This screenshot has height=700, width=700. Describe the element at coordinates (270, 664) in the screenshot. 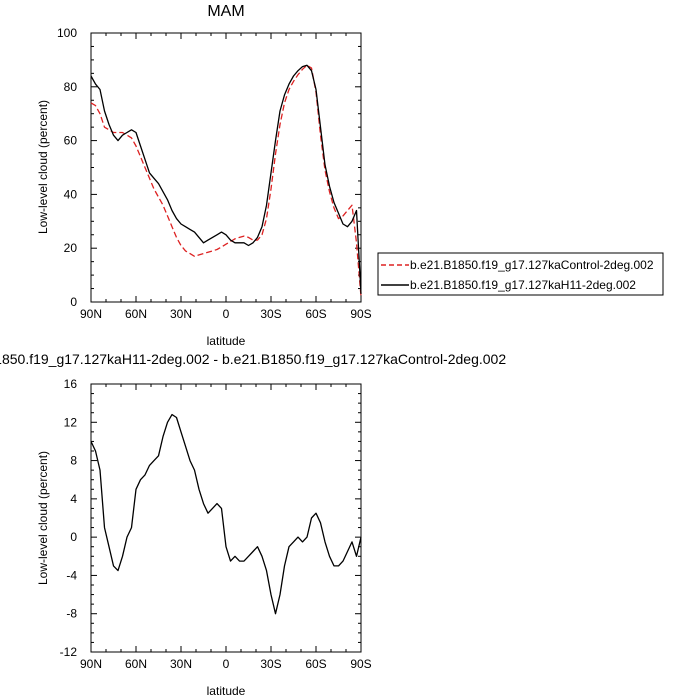

I see `bottom-chart-x-tick-label: 30S` at that location.